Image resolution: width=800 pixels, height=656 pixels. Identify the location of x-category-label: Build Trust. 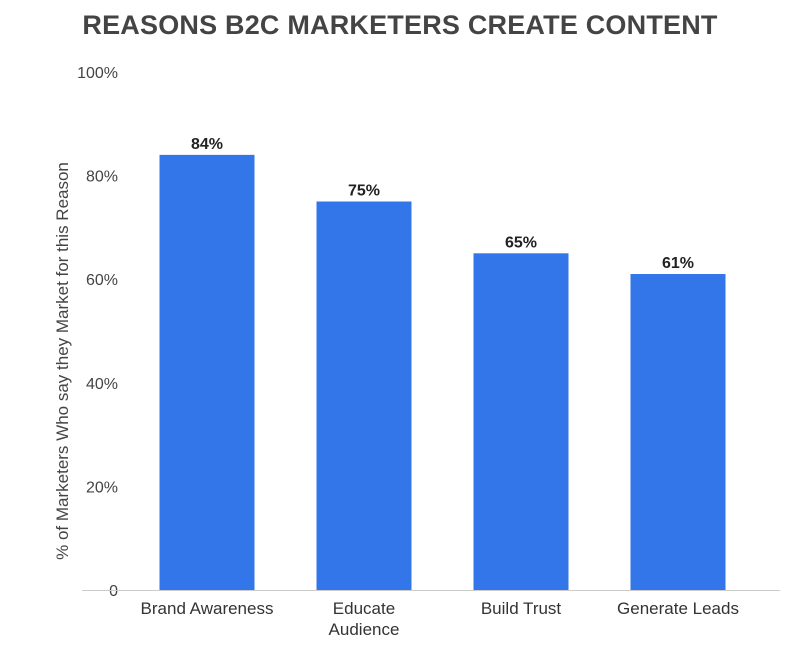
(521, 608).